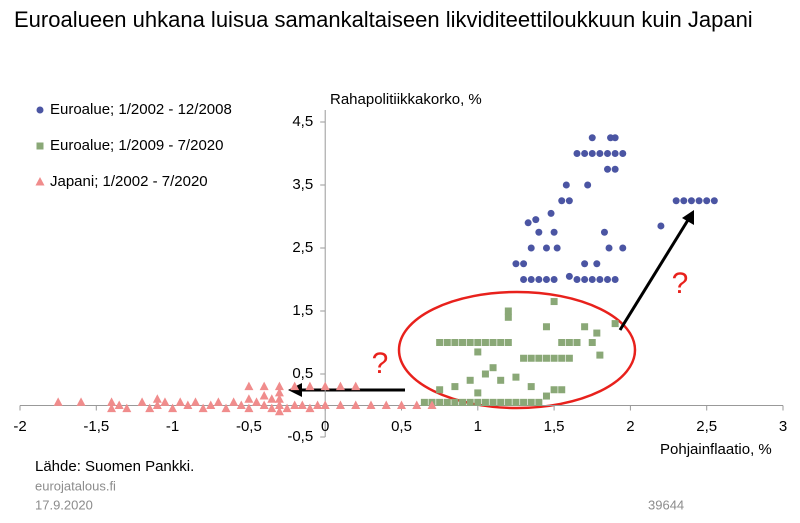 Image resolution: width=800 pixels, height=523 pixels. I want to click on source: Lähde: Suomen Pankki., so click(114, 466).